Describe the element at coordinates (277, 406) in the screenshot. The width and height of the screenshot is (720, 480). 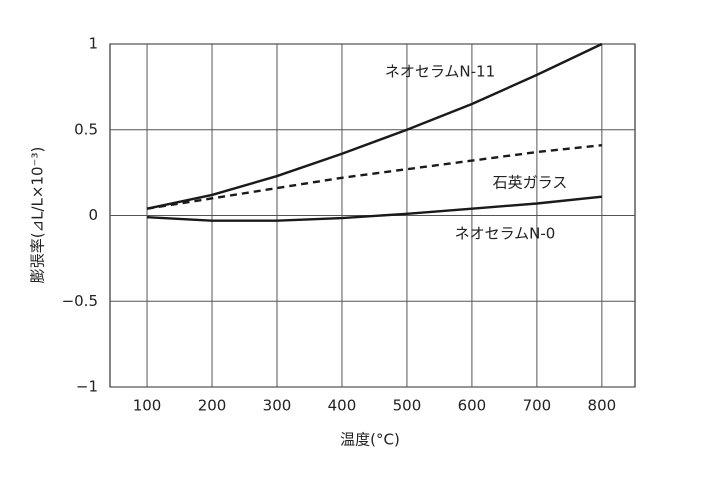
I see `x-tick-label: 300` at that location.